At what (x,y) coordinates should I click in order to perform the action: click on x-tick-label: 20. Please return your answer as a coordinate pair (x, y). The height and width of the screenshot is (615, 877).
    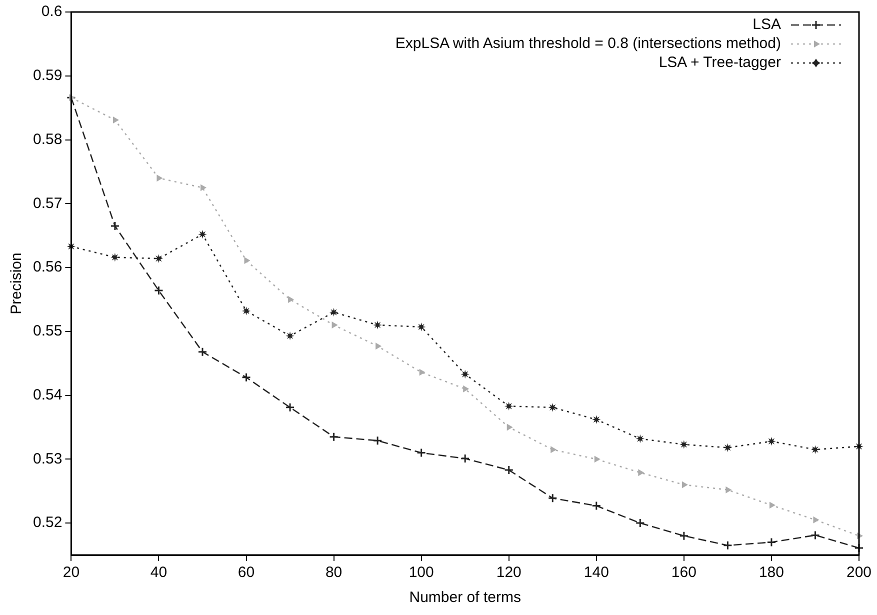
    Looking at the image, I should click on (71, 573).